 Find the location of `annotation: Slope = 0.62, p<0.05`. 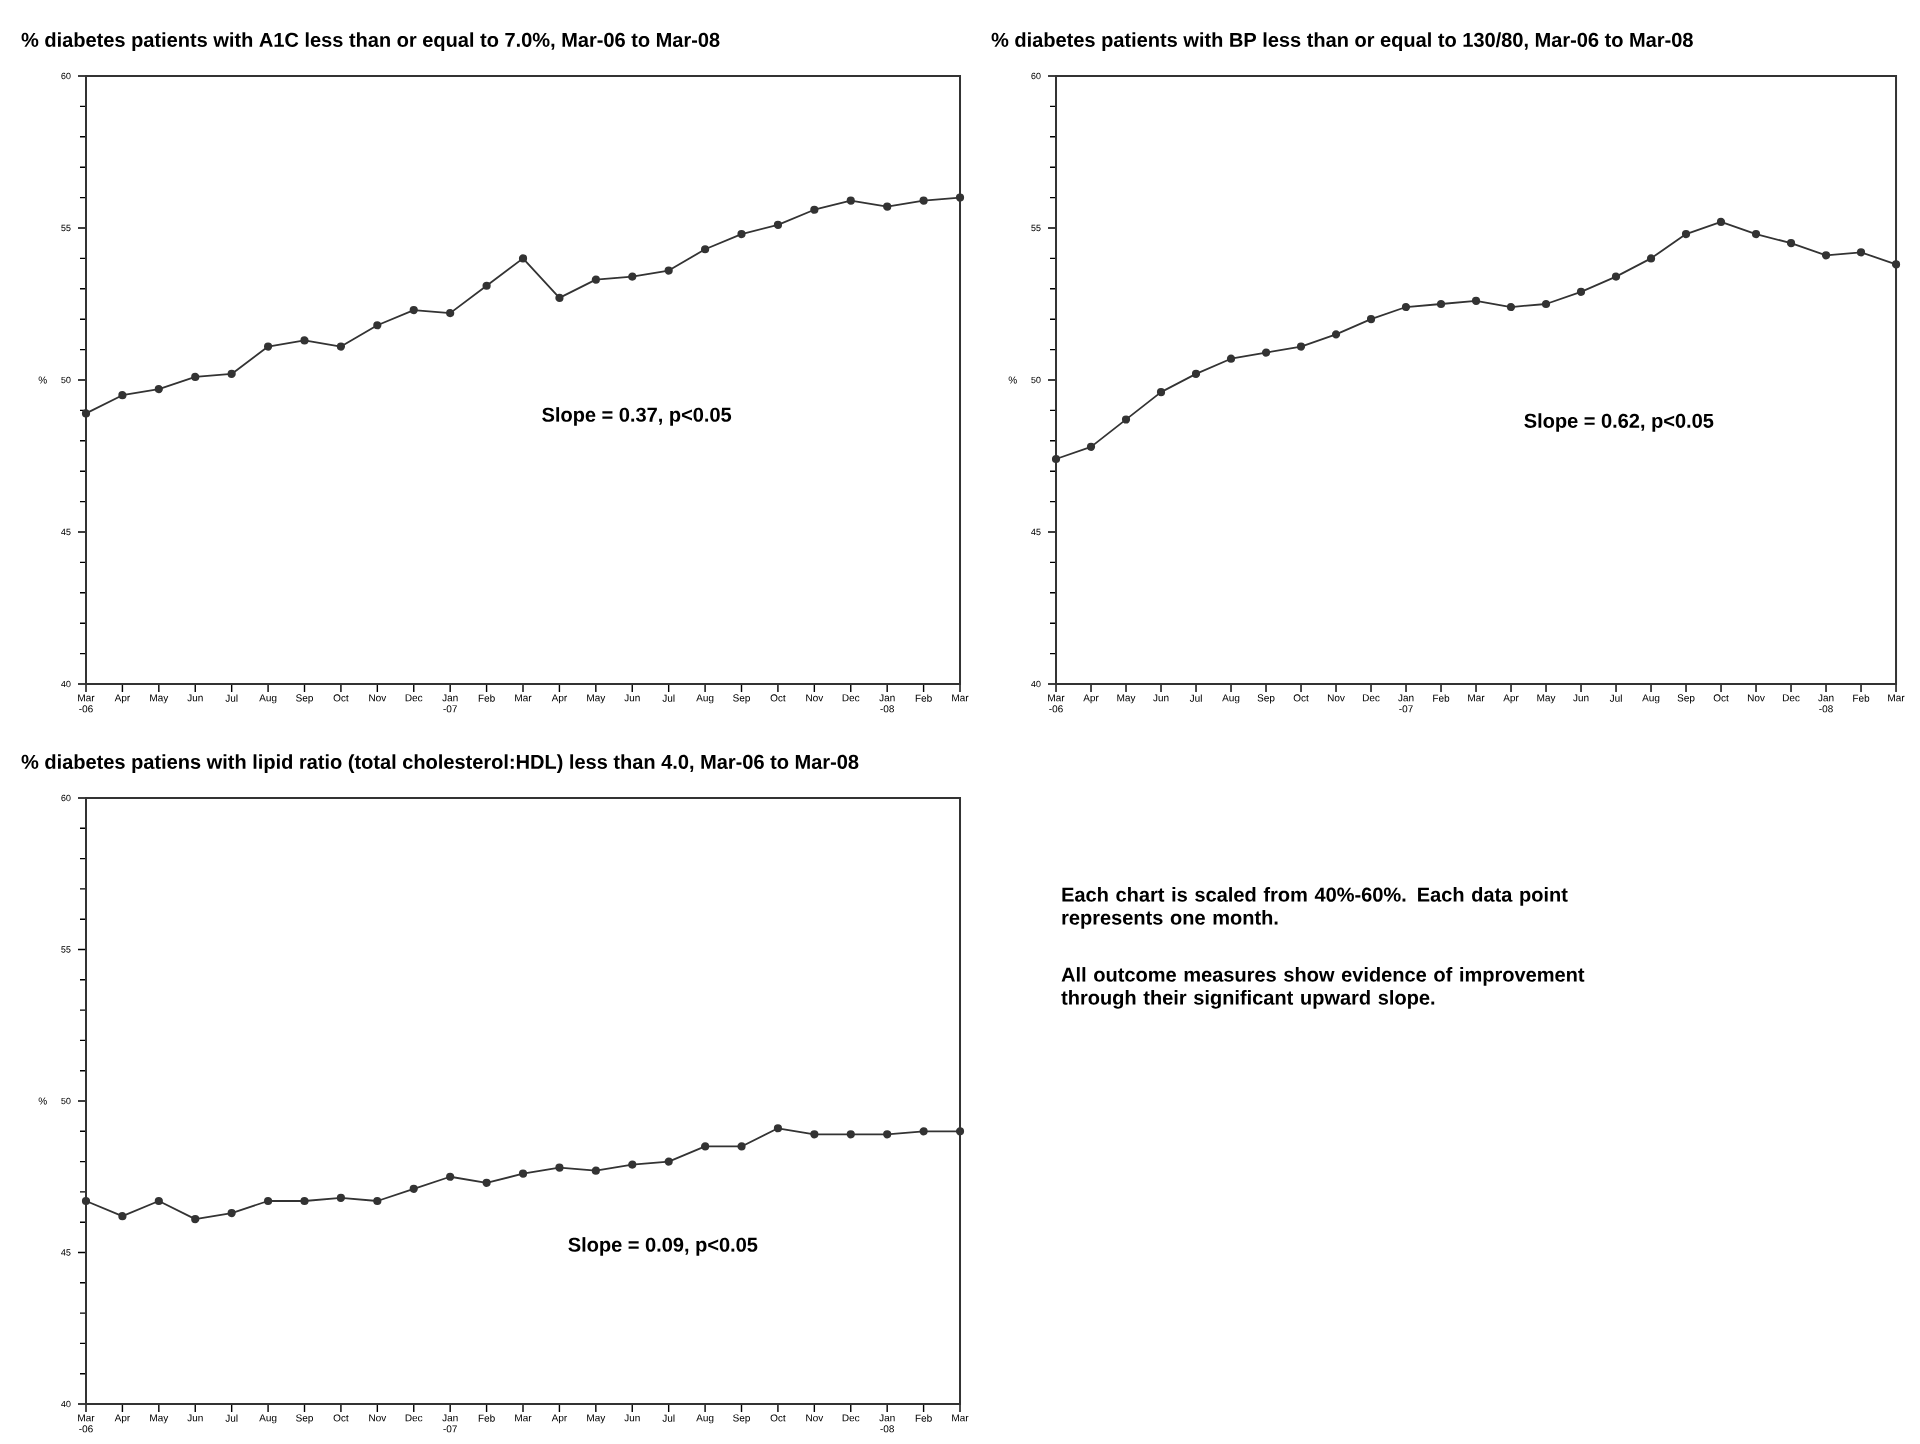

annotation: Slope = 0.62, p<0.05 is located at coordinates (1619, 422).